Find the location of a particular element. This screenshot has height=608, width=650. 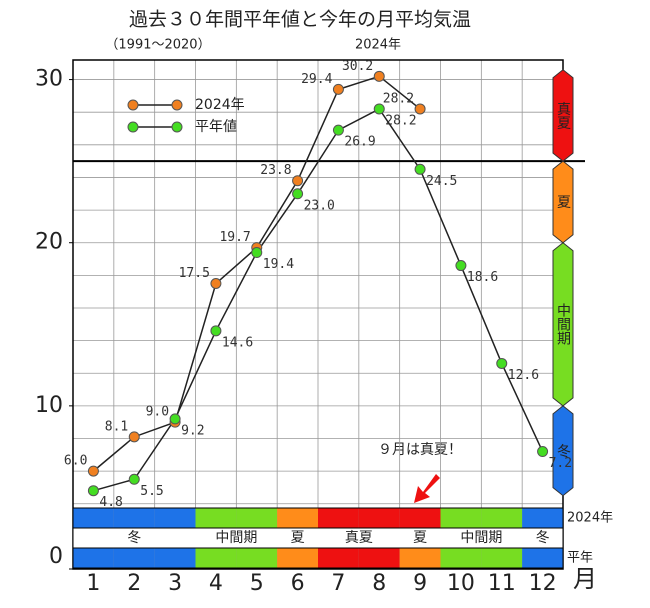

data-label: 4.8 is located at coordinates (110, 502).